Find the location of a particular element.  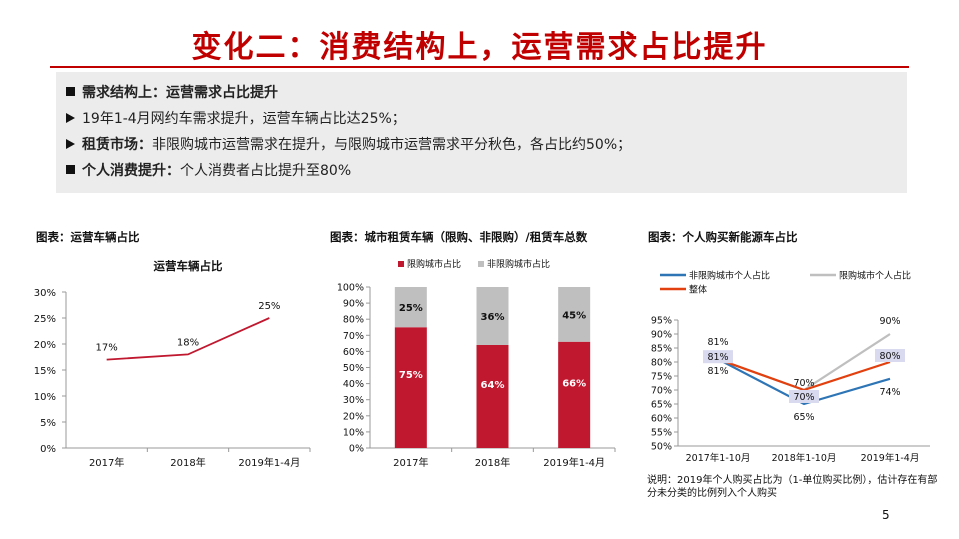

chart-title: 运营车辆占比 is located at coordinates (188, 266).